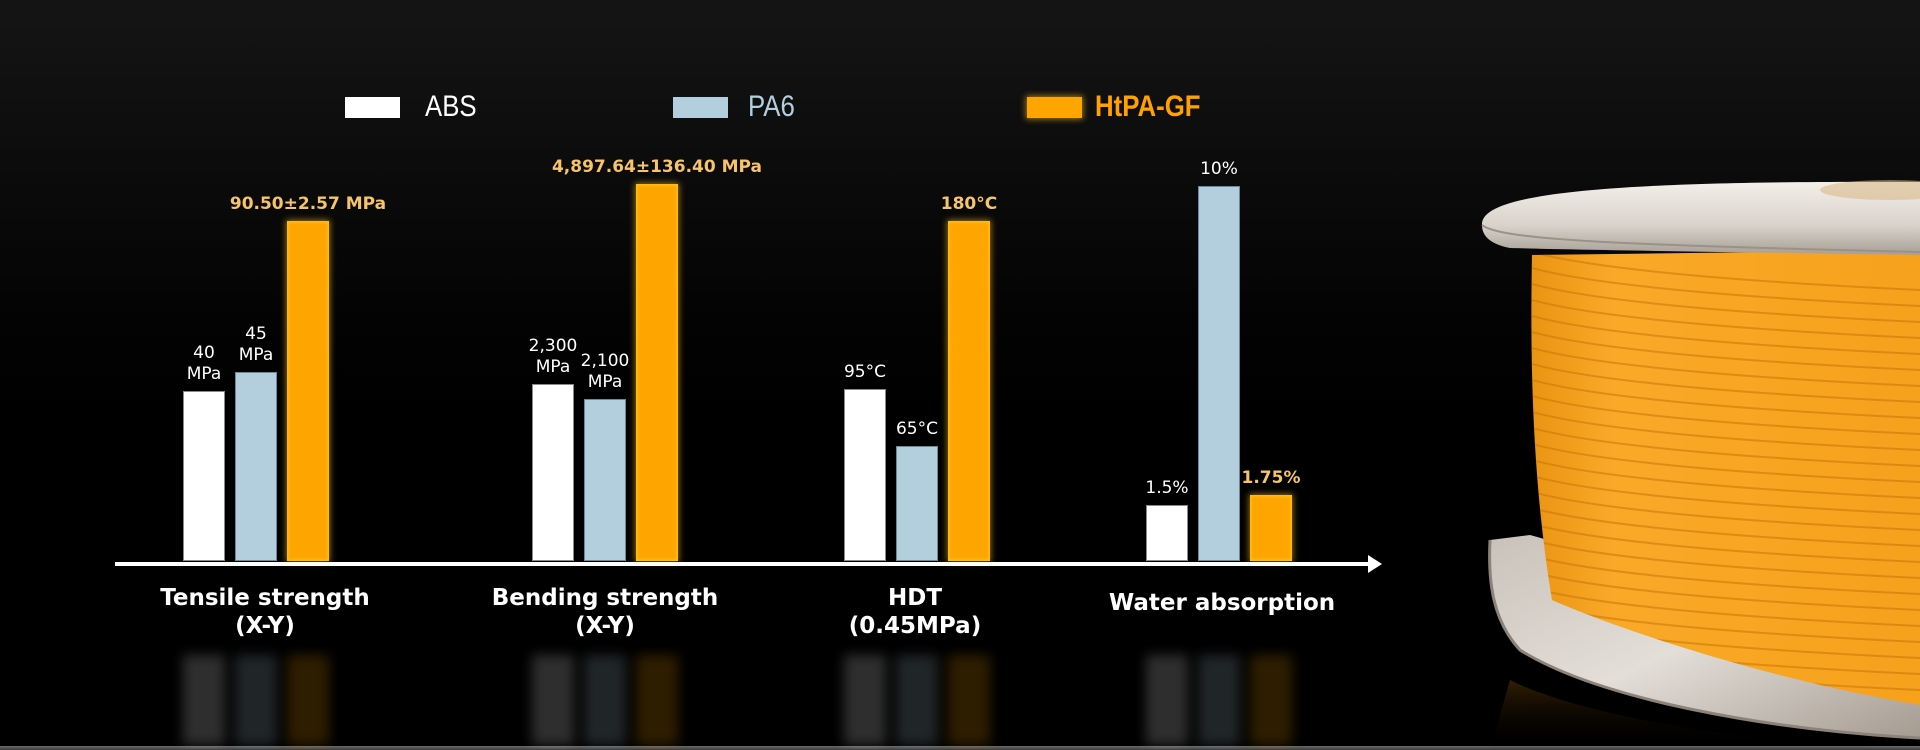 This screenshot has width=1920, height=750. I want to click on category-label-line1: HDT, so click(915, 598).